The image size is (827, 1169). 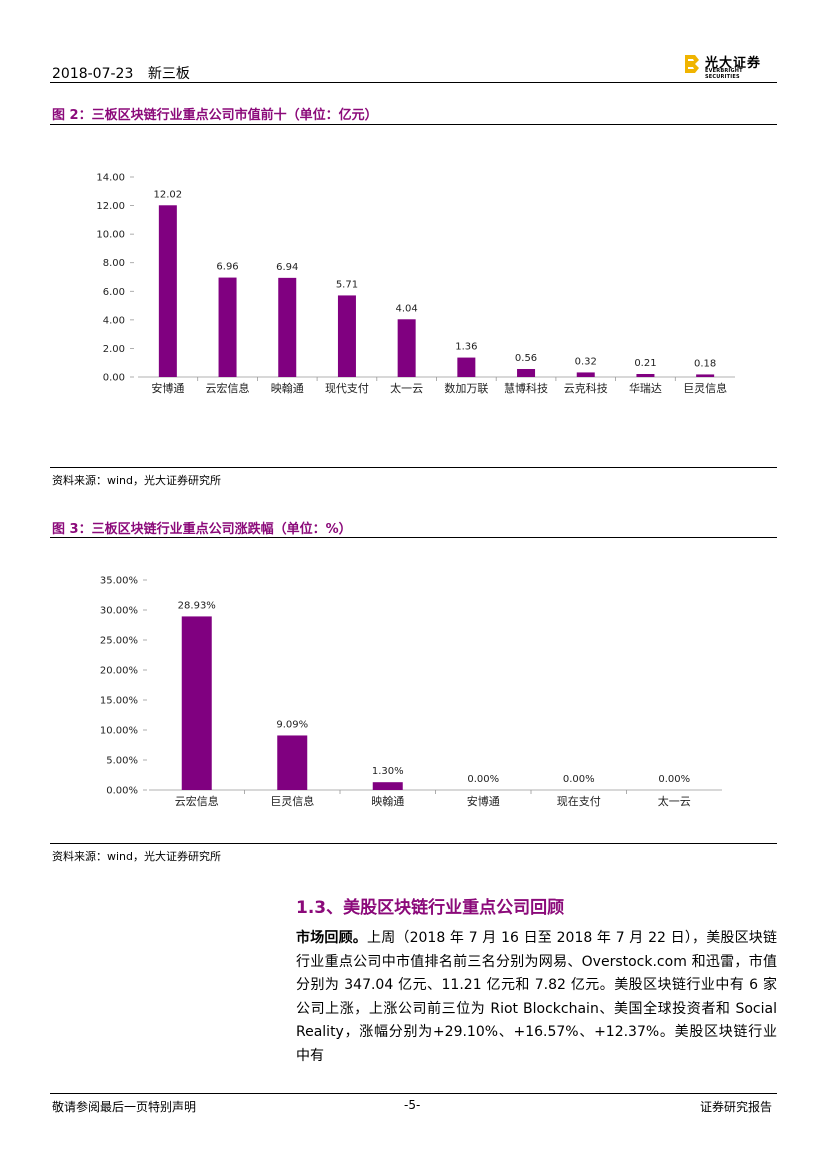 I want to click on y-tick-label: 0.00%, so click(x=122, y=791).